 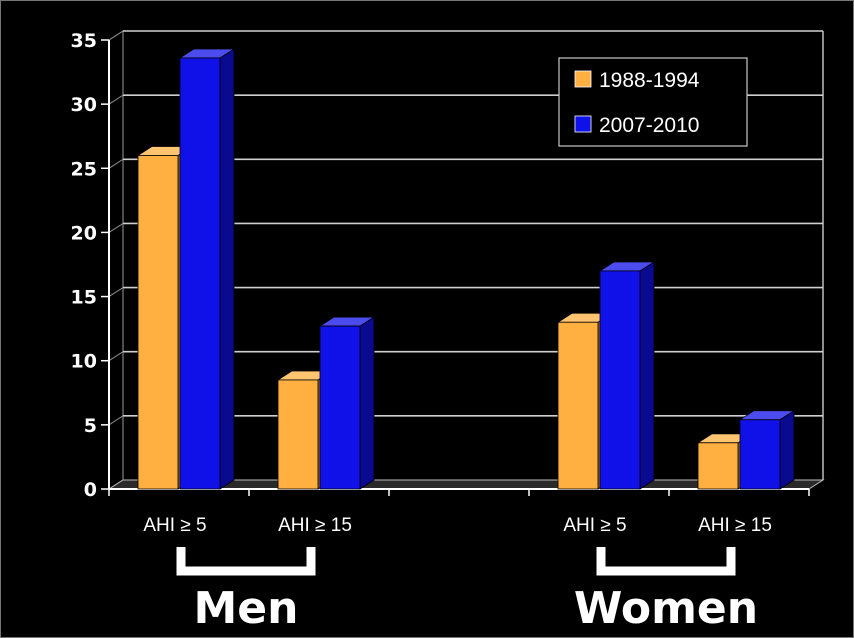 What do you see at coordinates (583, 79) in the screenshot?
I see `legend-swatch-1988-1994` at bounding box center [583, 79].